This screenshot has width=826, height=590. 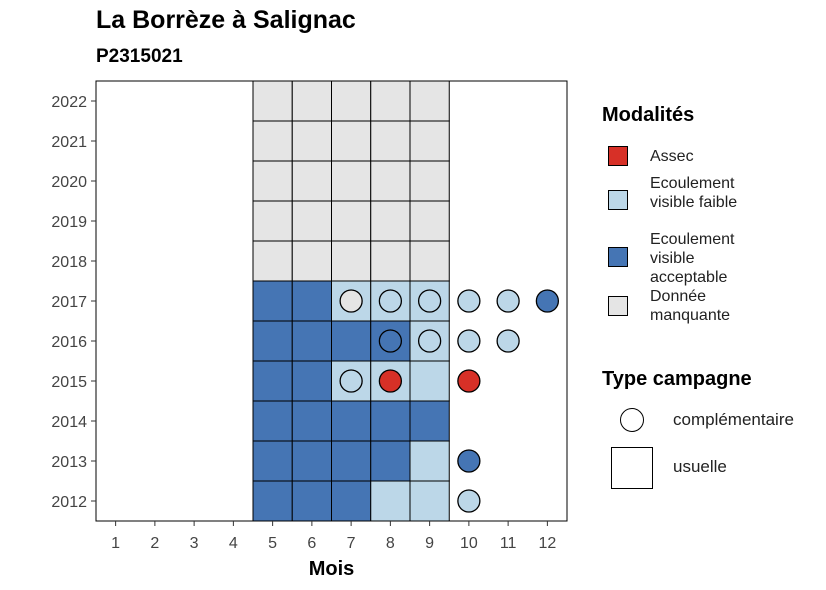 I want to click on x-tick-label-10: 10, so click(x=469, y=543).